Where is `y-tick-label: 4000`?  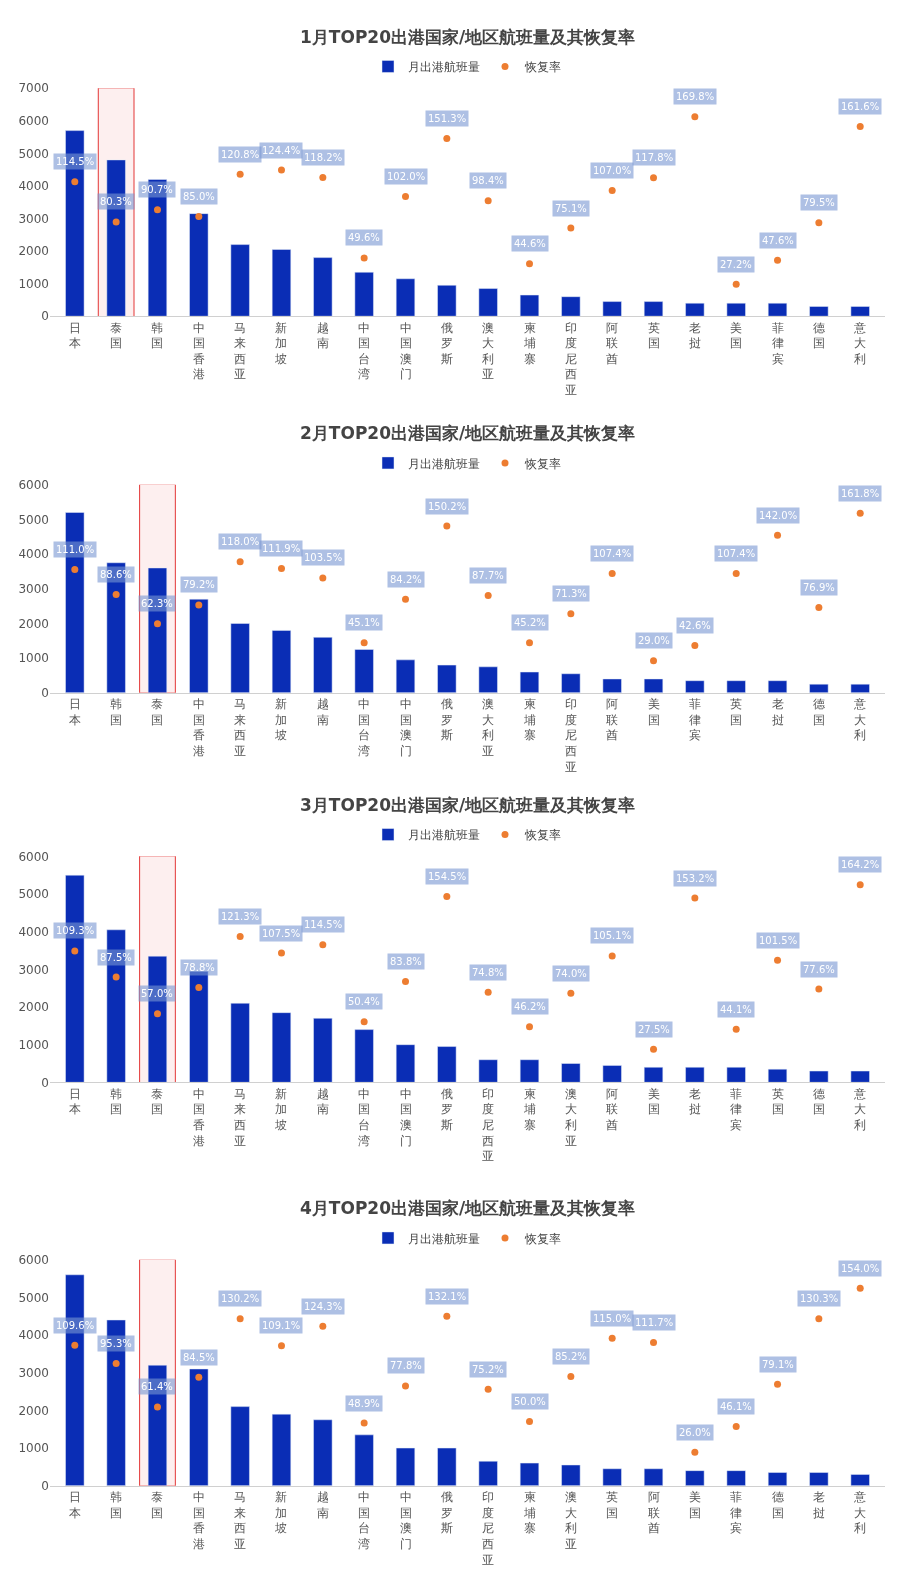 y-tick-label: 4000 is located at coordinates (33, 554).